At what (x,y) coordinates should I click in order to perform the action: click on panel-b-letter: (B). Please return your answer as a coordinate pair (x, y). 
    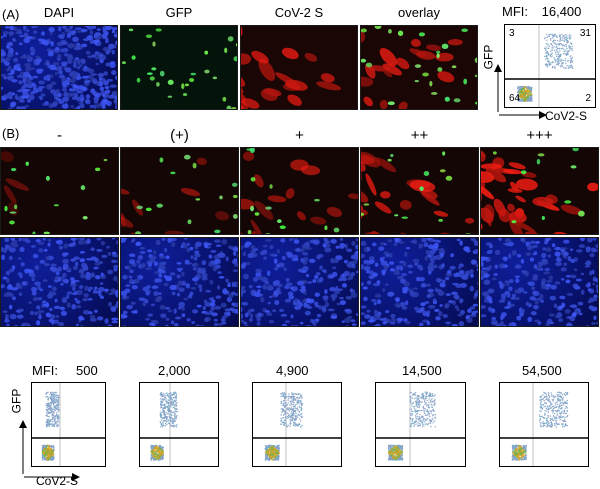
    Looking at the image, I should click on (11, 133).